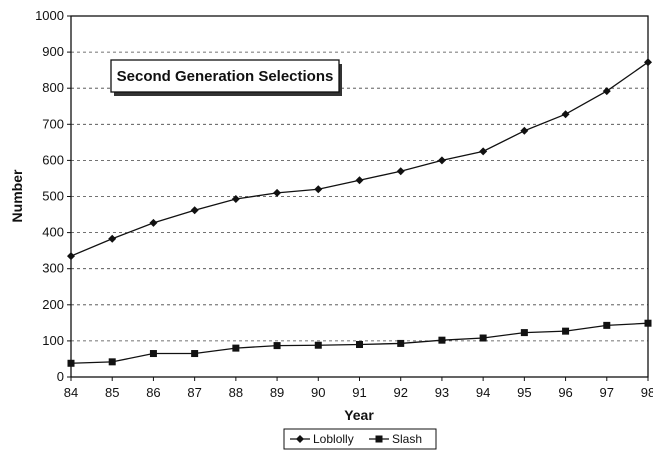 The width and height of the screenshot is (653, 460). Describe the element at coordinates (53, 159) in the screenshot. I see `y-tick-label: 600` at that location.